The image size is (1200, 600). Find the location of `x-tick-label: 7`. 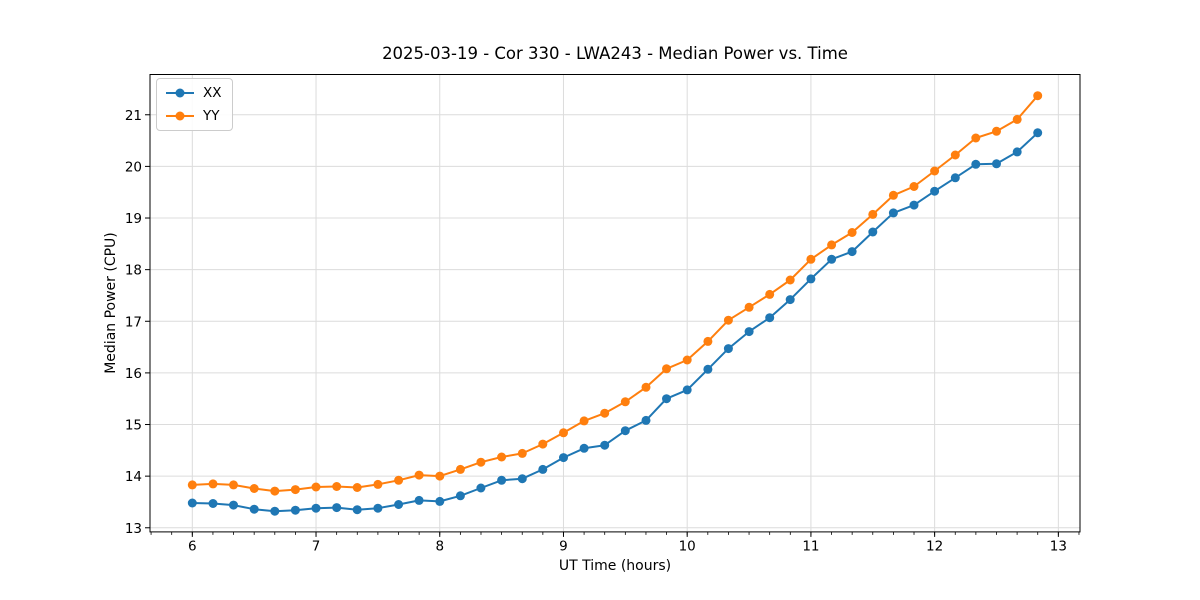

x-tick-label: 7 is located at coordinates (316, 547).